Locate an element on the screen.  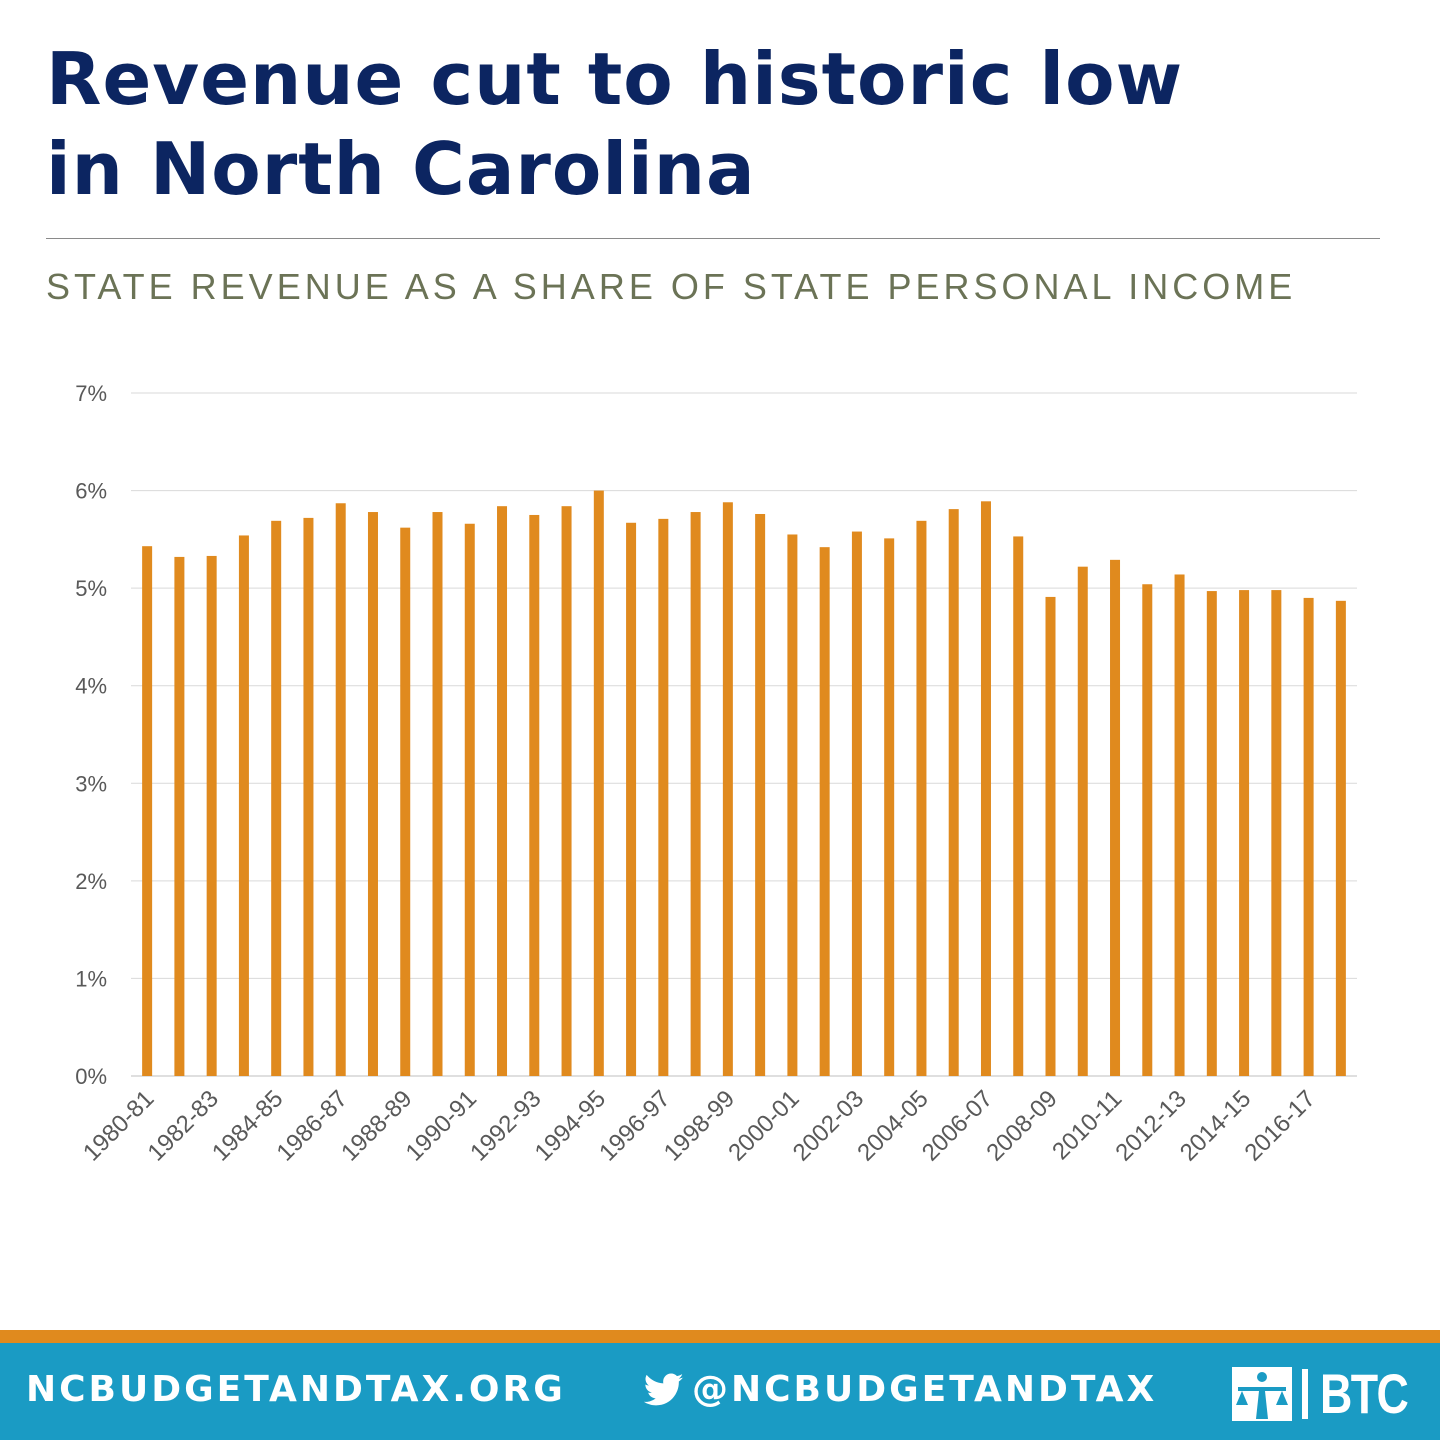
y-tick-label: 3% is located at coordinates (91, 783).